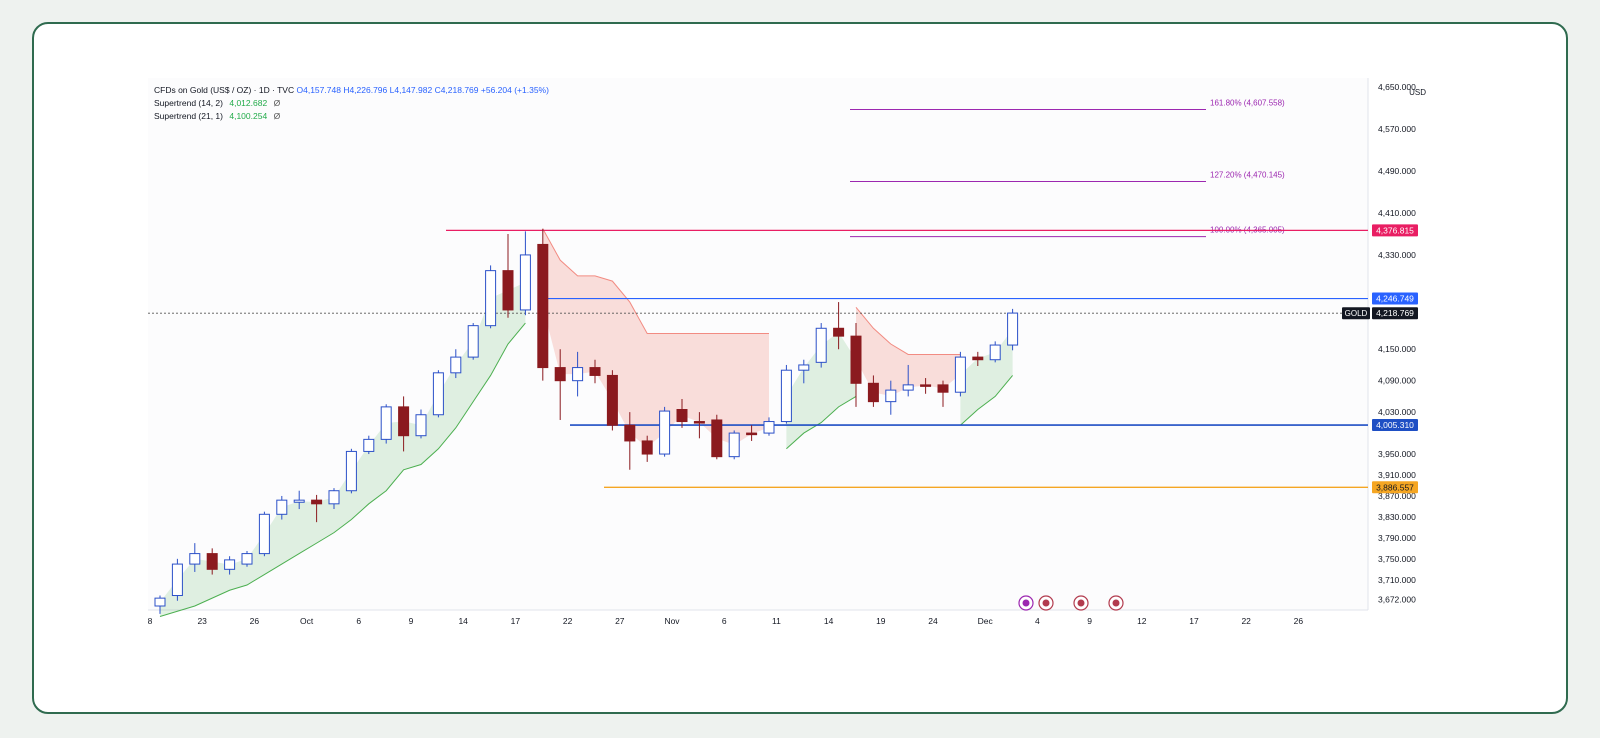 This screenshot has height=738, width=1600. Describe the element at coordinates (1397, 517) in the screenshot. I see `y-tick-label: 3,830.000` at that location.